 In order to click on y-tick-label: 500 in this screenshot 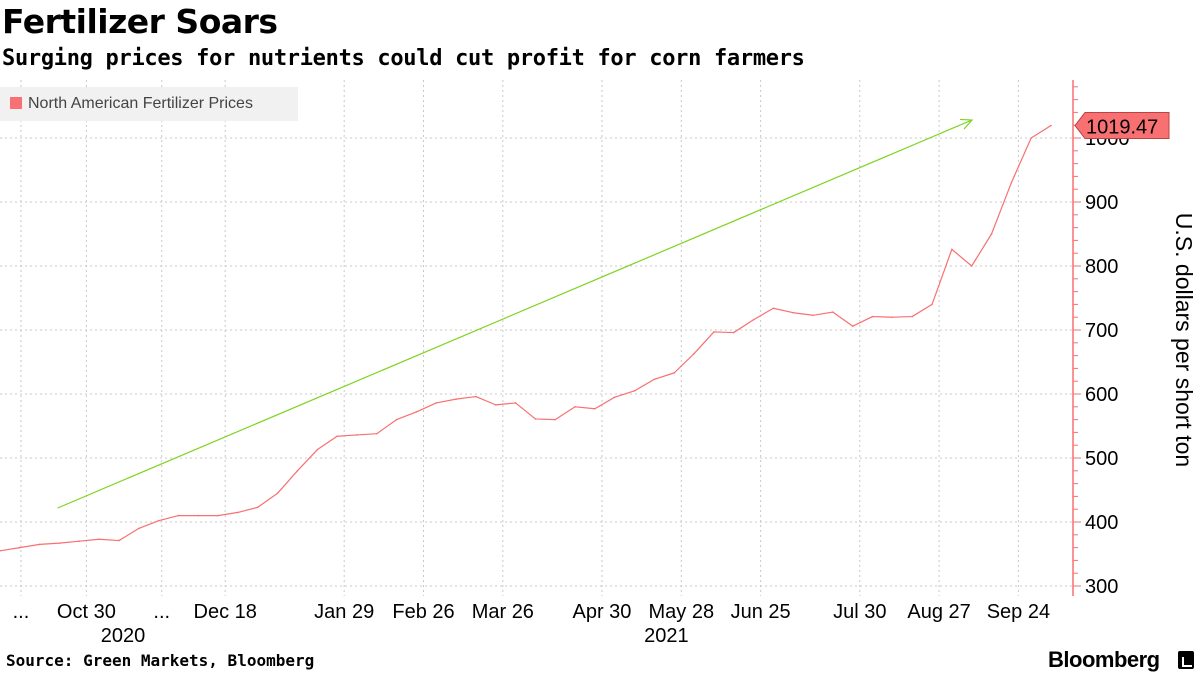, I will do `click(1101, 459)`.